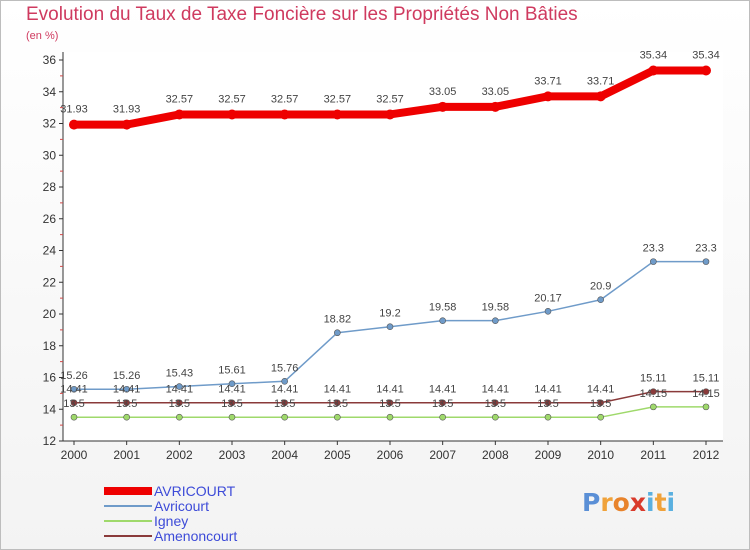 Image resolution: width=750 pixels, height=550 pixels. Describe the element at coordinates (171, 521) in the screenshot. I see `legend-label: Igney` at that location.